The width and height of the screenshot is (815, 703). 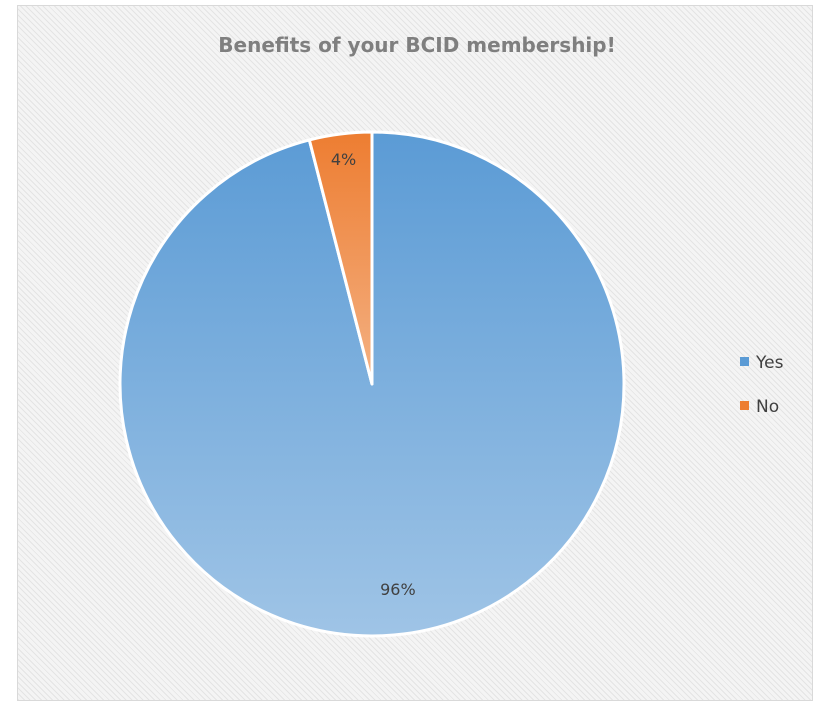 What do you see at coordinates (744, 361) in the screenshot?
I see `legend-swatch-yes` at bounding box center [744, 361].